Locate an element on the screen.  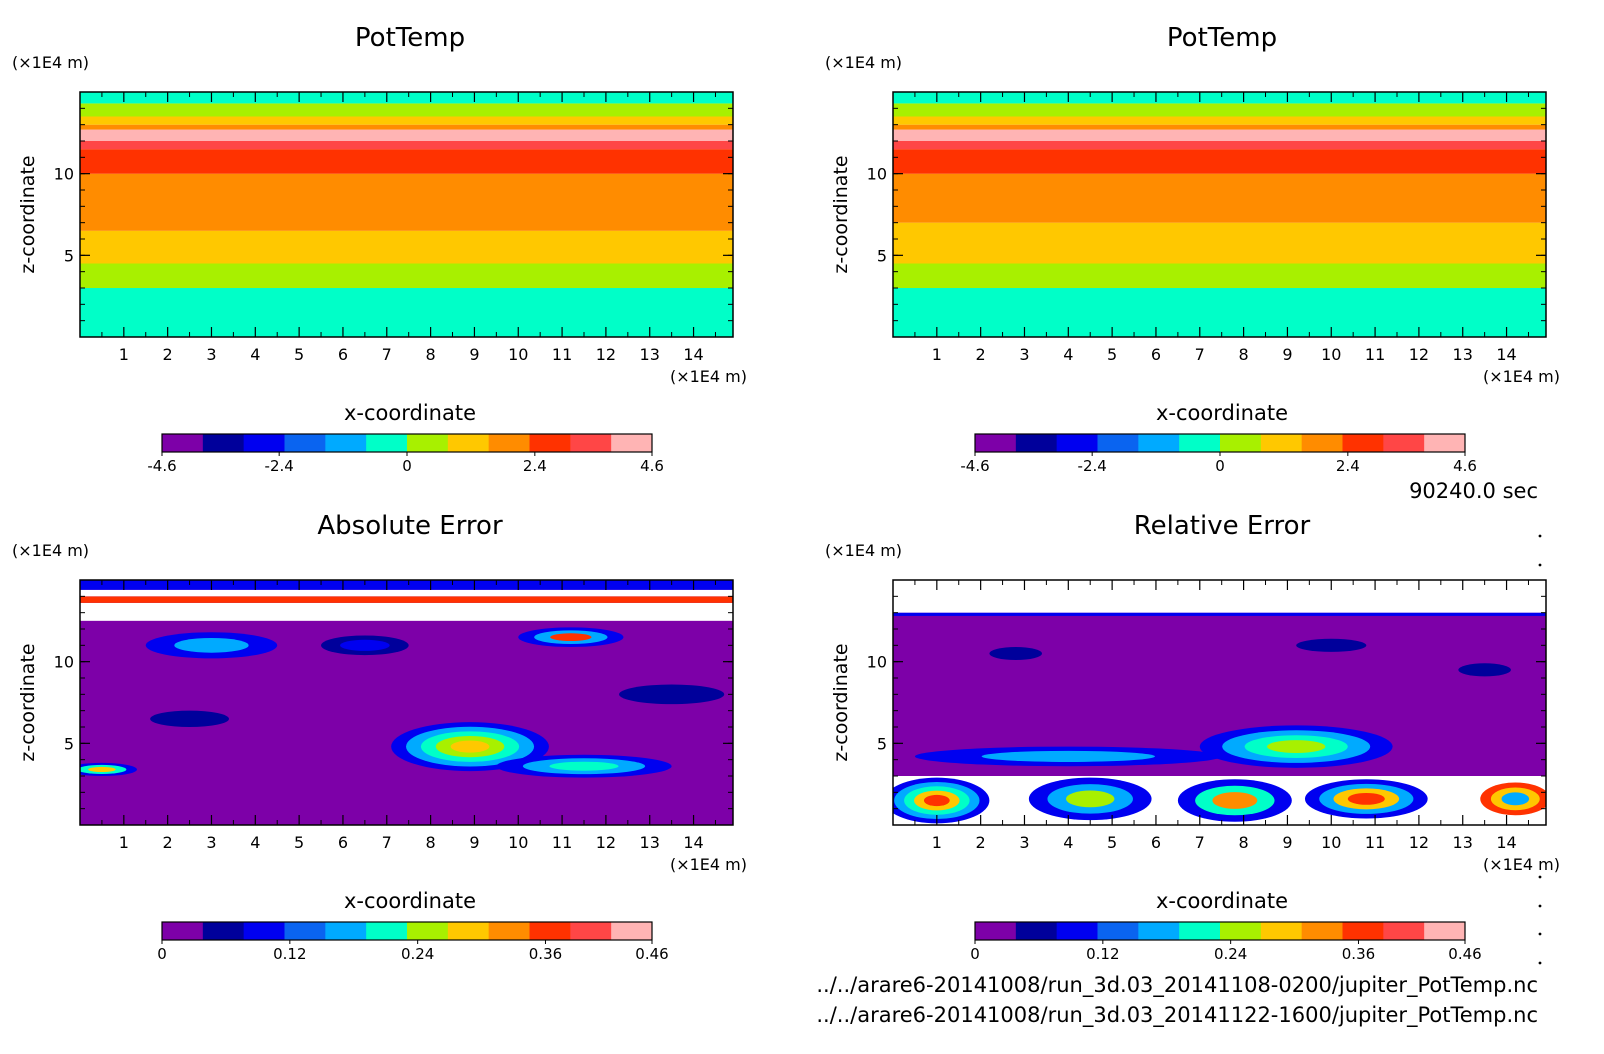
colorbar-tick-label: 2.4 is located at coordinates (1348, 466).